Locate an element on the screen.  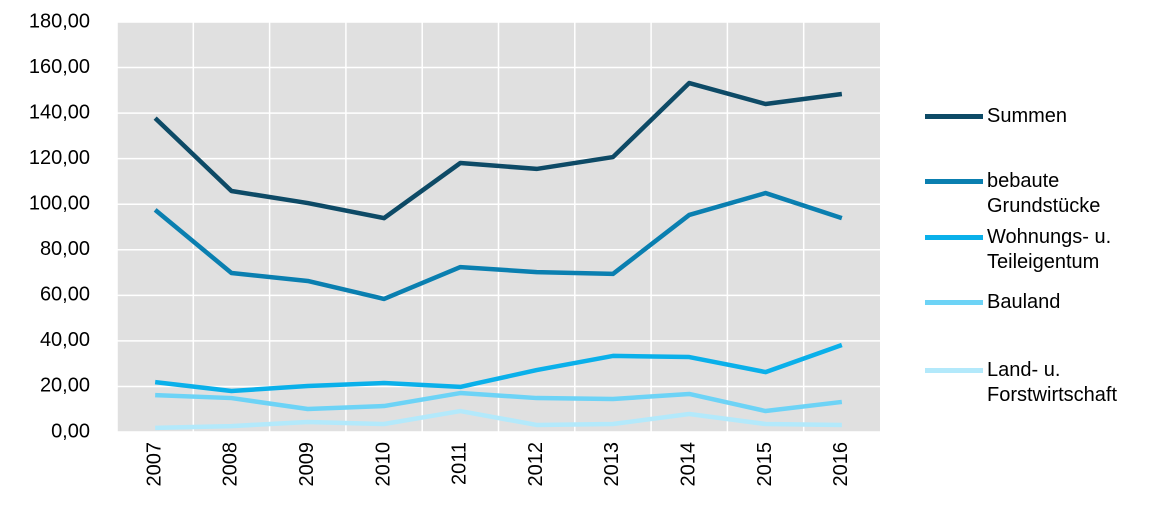
legend-entry: Wohnungs- u. Teileigentum is located at coordinates (1045, 250).